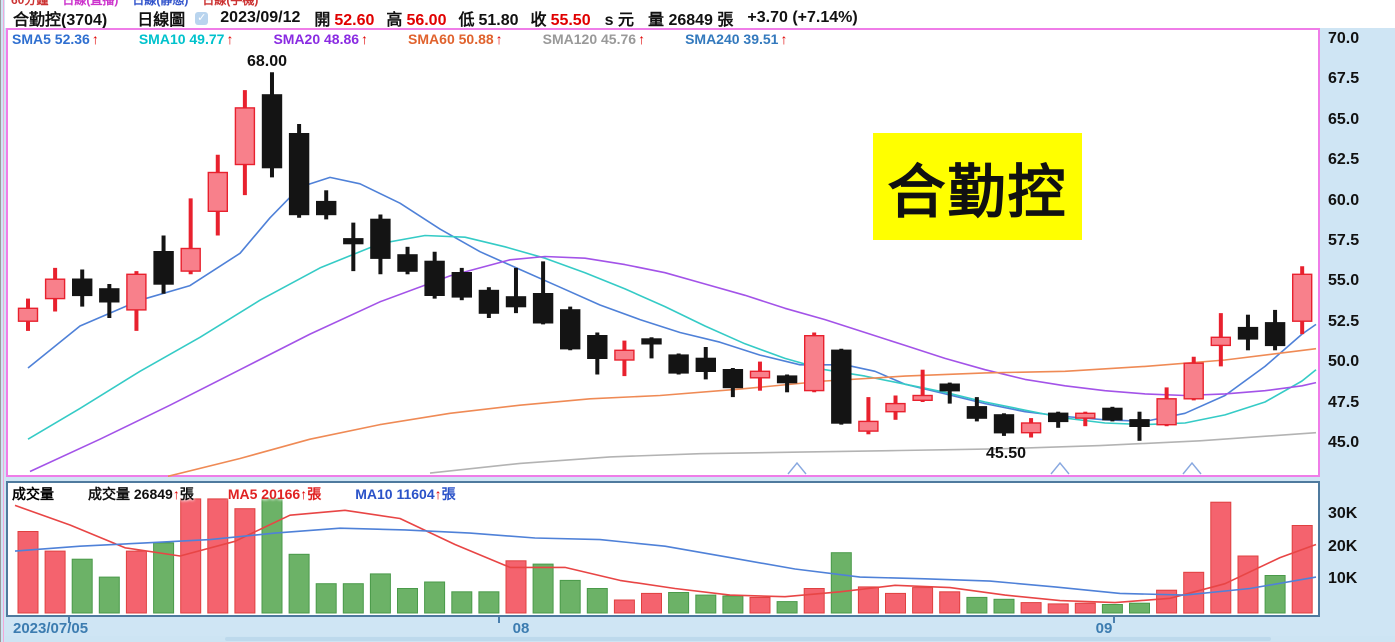  Describe the element at coordinates (60, 20) in the screenshot. I see `stock-title: 合勤控(3704)` at that location.